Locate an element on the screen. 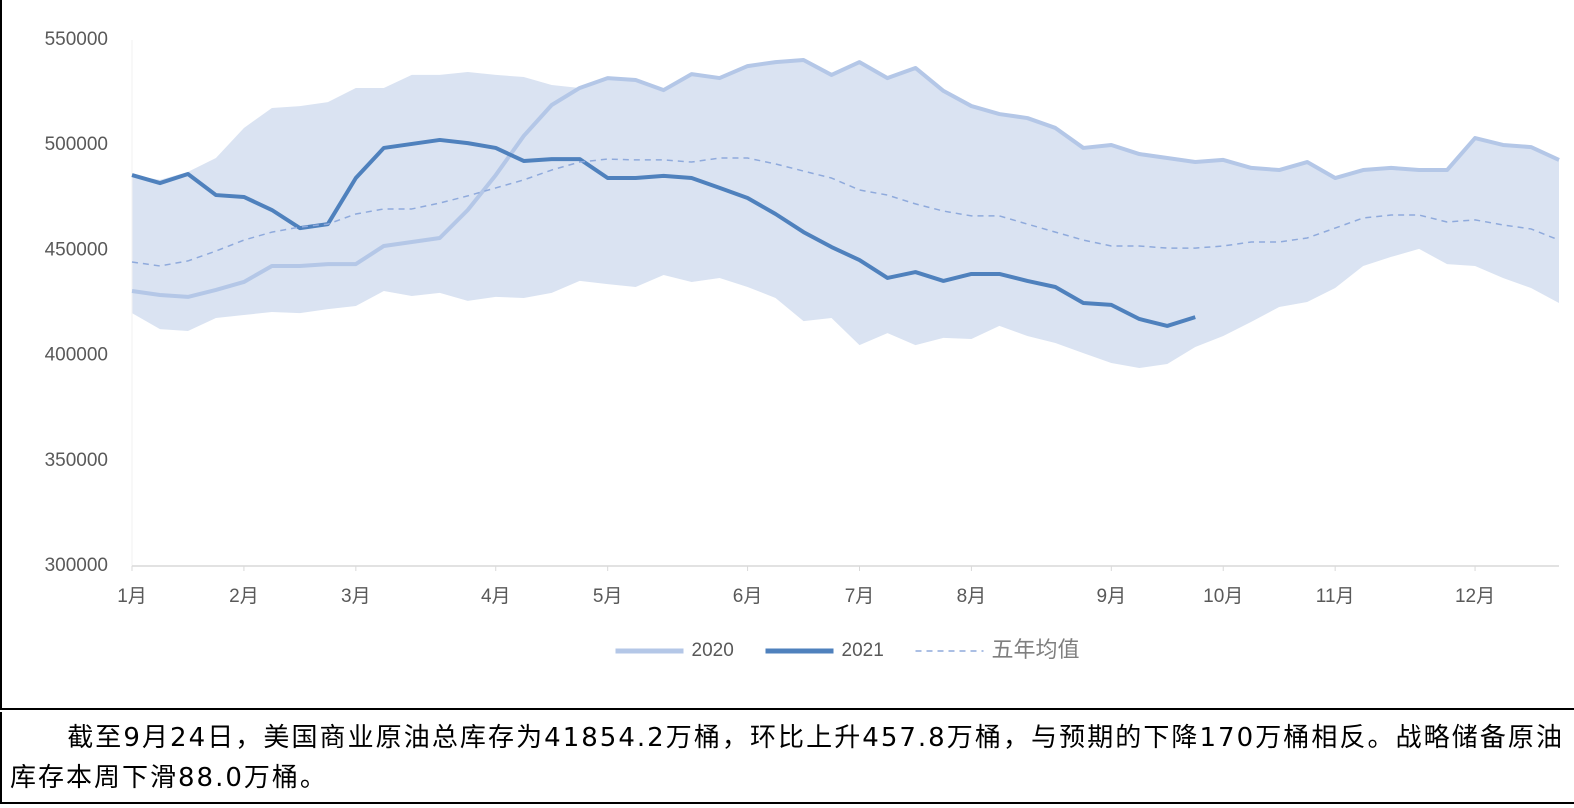 This screenshot has height=808, width=1574. x-tick-label: 11月 is located at coordinates (1335, 596).